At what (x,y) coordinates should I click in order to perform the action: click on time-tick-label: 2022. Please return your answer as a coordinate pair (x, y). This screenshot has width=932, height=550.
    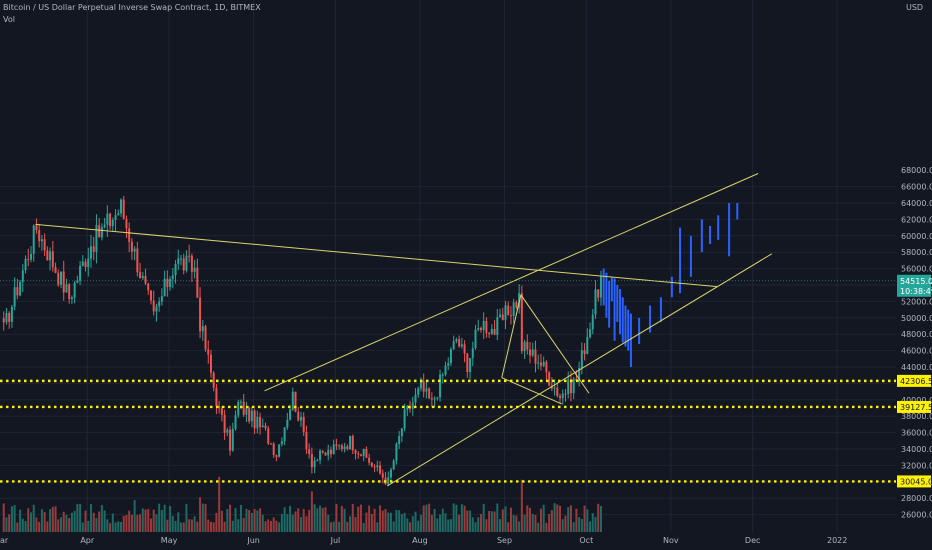
    Looking at the image, I should click on (837, 540).